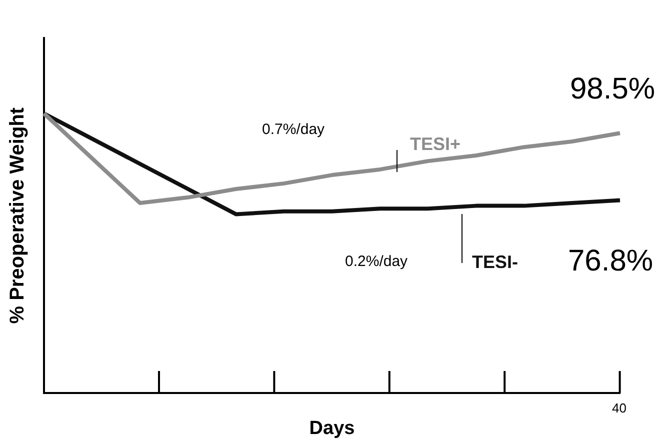 The height and width of the screenshot is (440, 668). What do you see at coordinates (294, 129) in the screenshot?
I see `annotation: 0.7%/day` at bounding box center [294, 129].